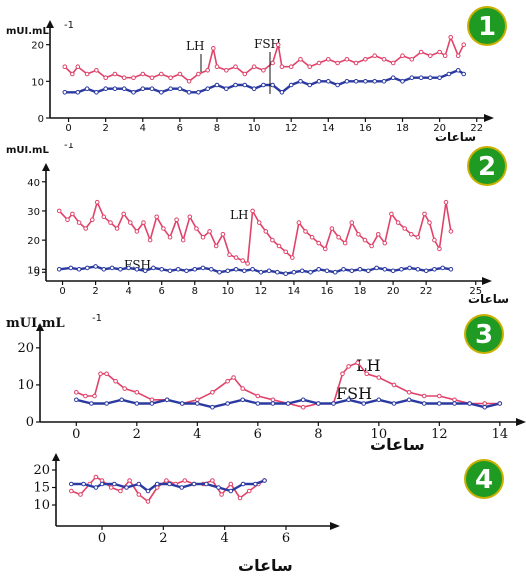  Describe the element at coordinates (95, 291) in the screenshot. I see `x-tick-label-2: 2` at that location.